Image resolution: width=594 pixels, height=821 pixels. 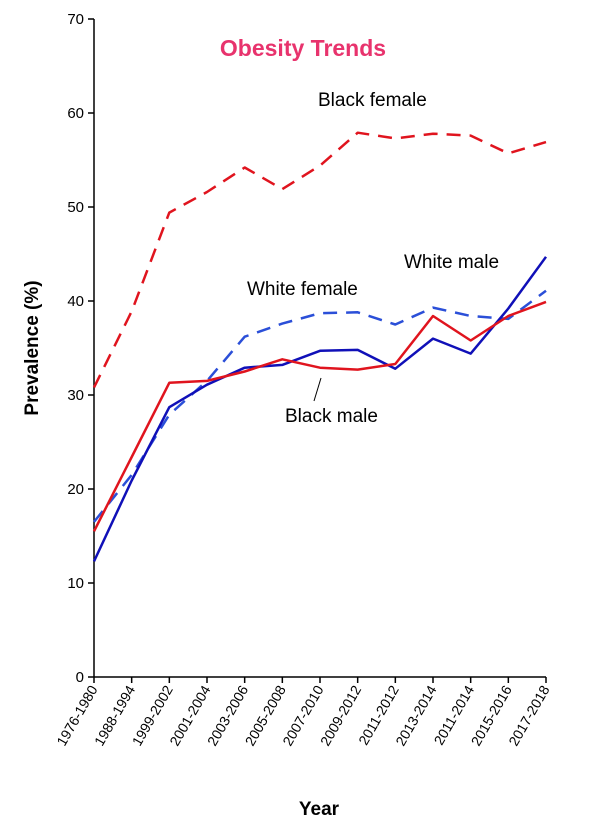 What do you see at coordinates (331, 416) in the screenshot?
I see `series-label-black-male: Black male` at bounding box center [331, 416].